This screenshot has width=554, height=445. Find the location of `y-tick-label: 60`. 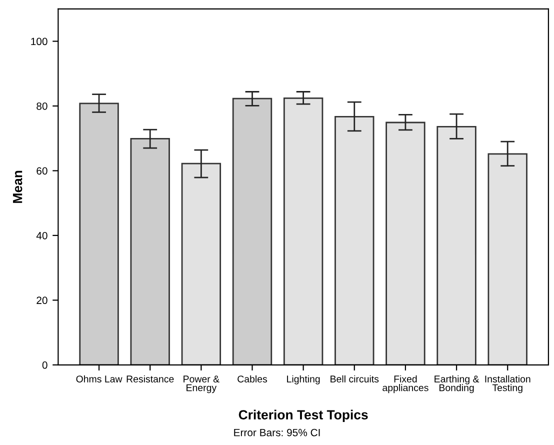

y-tick-label: 60 is located at coordinates (42, 171).